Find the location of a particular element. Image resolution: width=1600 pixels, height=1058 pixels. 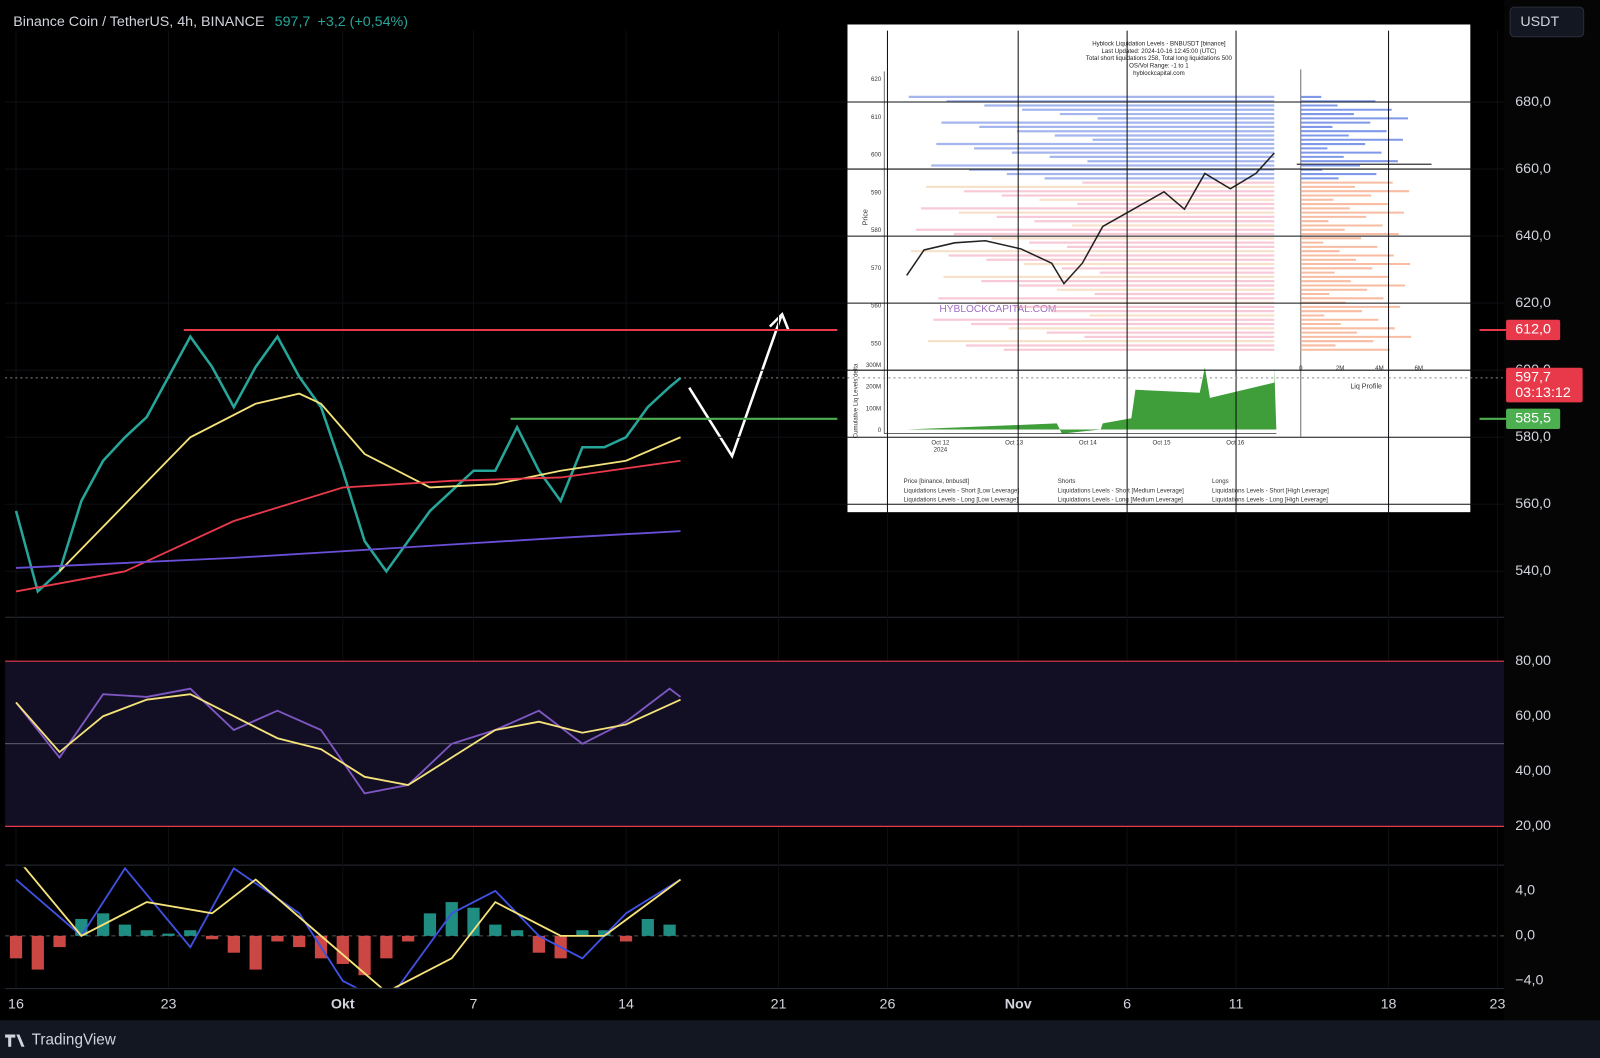

inset-date: Oct 12 is located at coordinates (940, 442).